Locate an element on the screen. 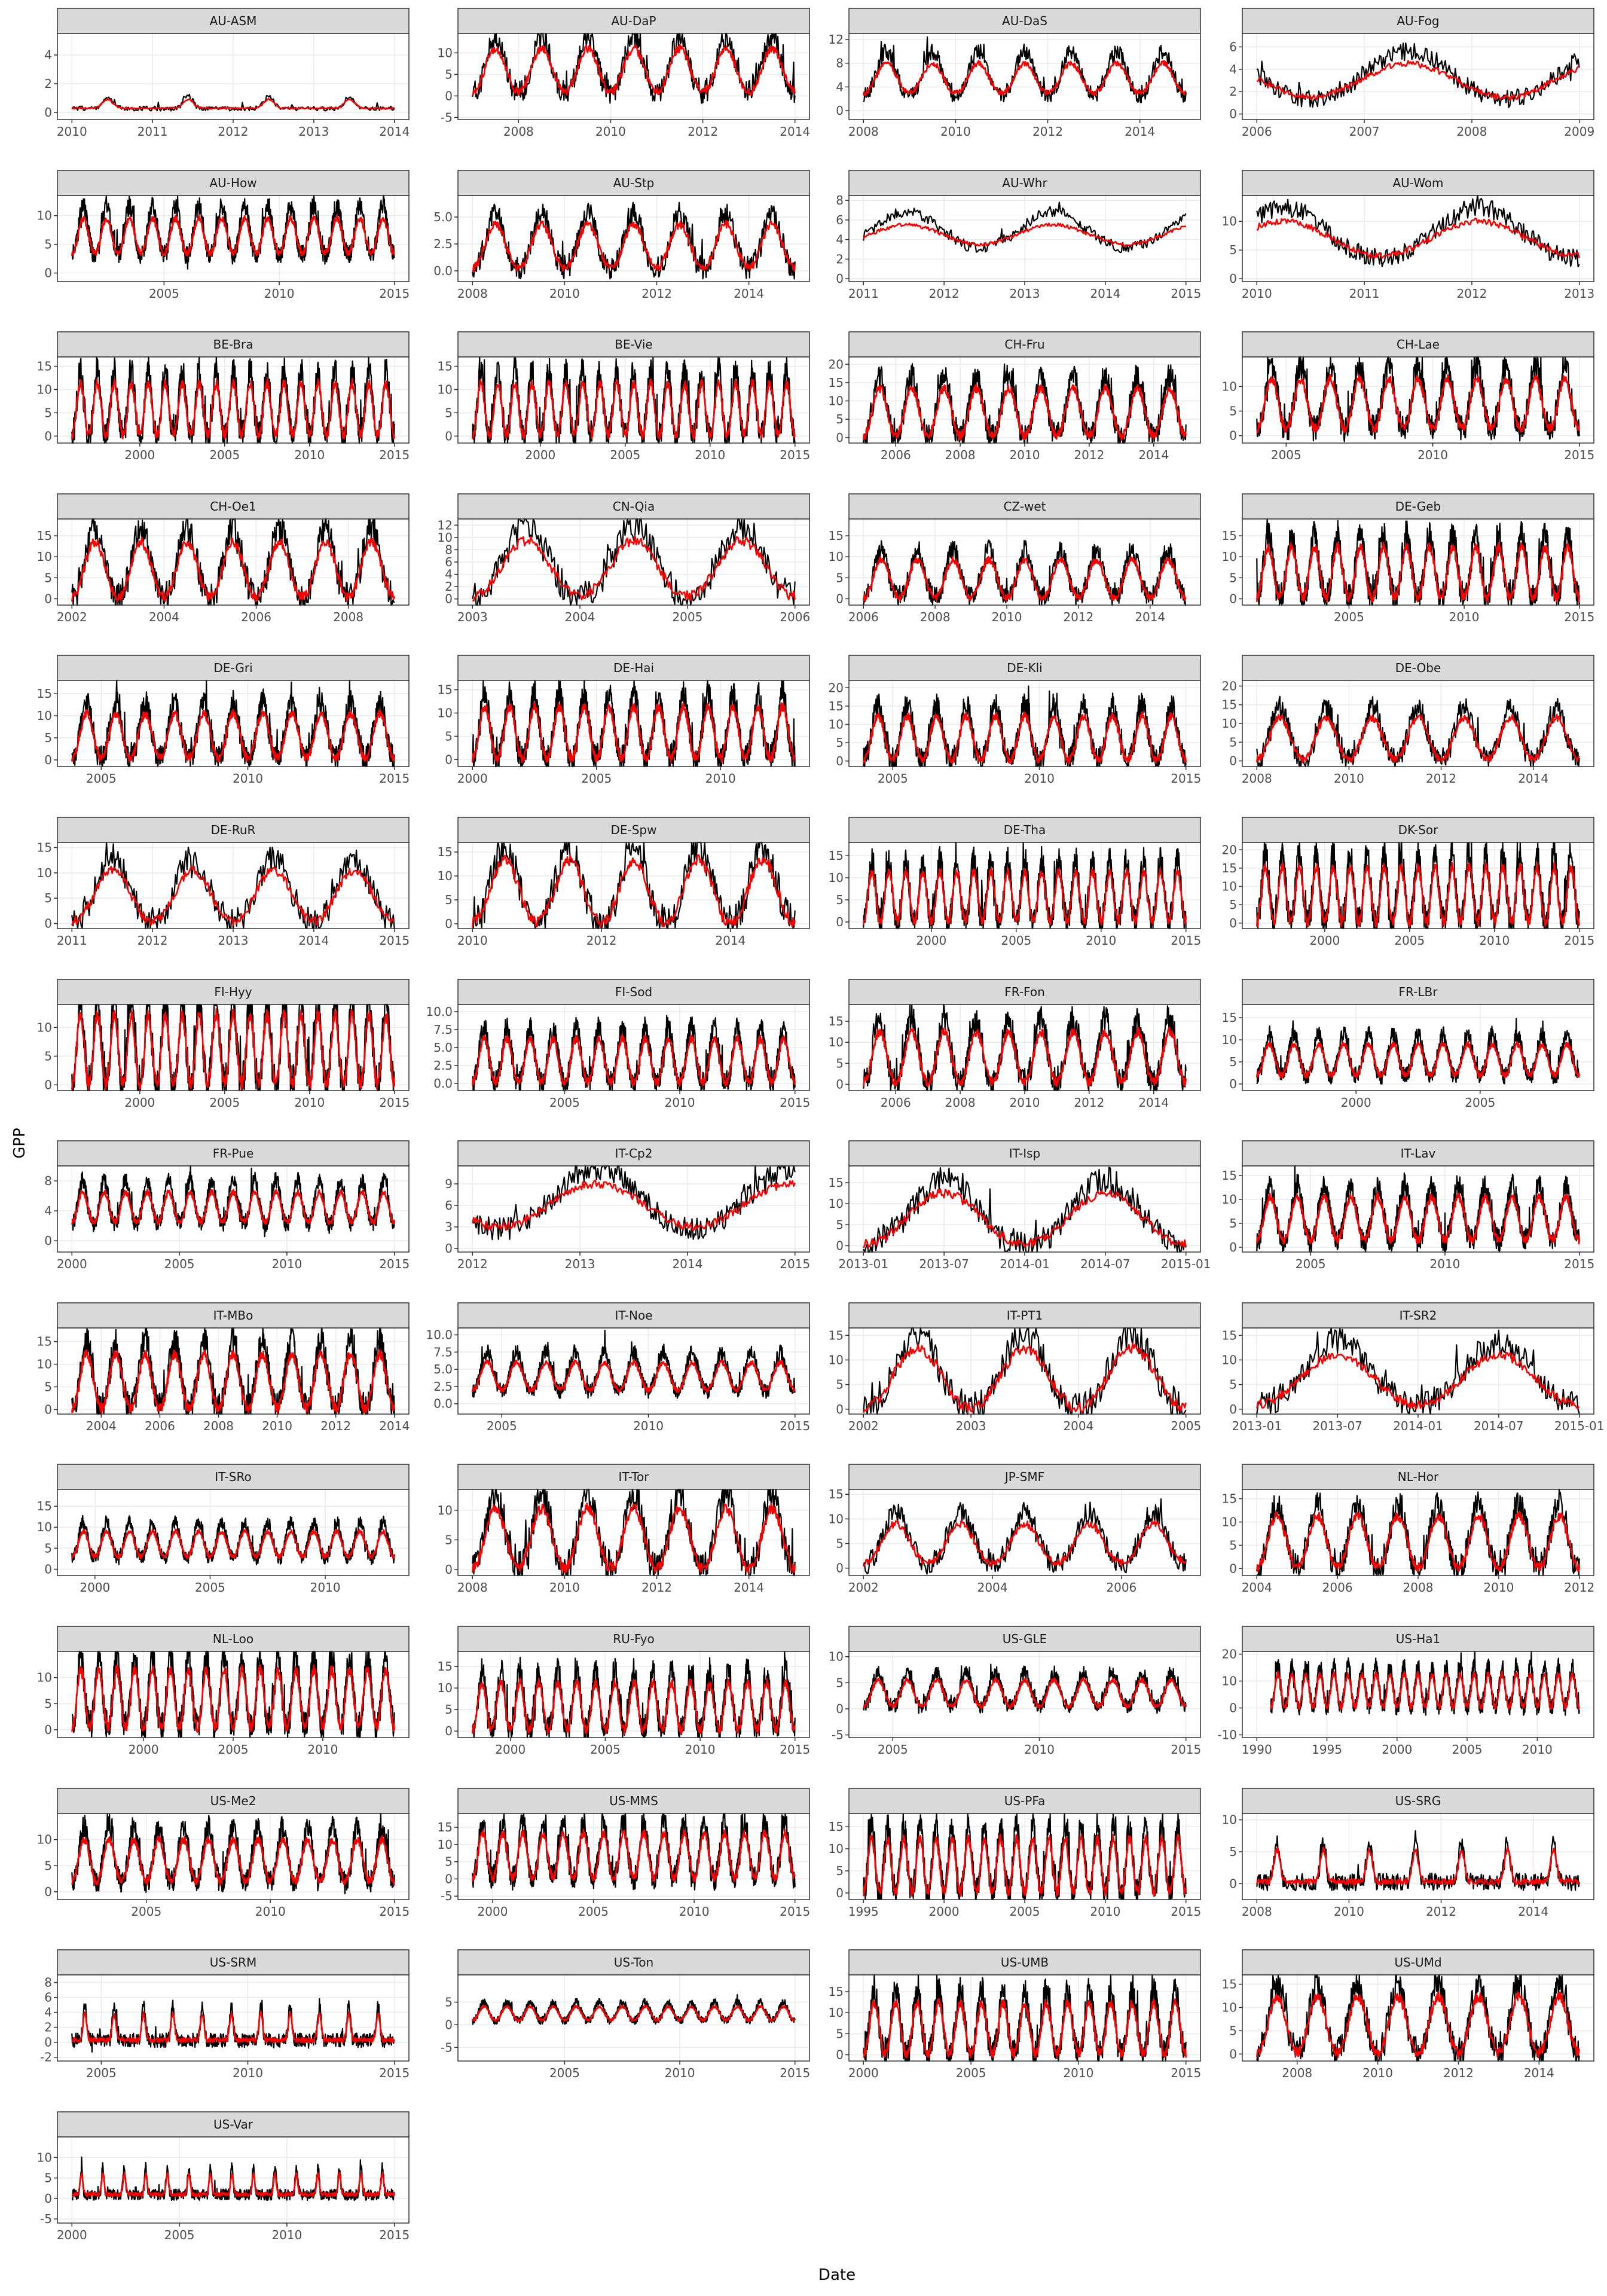 Image resolution: width=1607 pixels, height=2296 pixels. x-tick-label: 2013-01 is located at coordinates (1257, 1426).